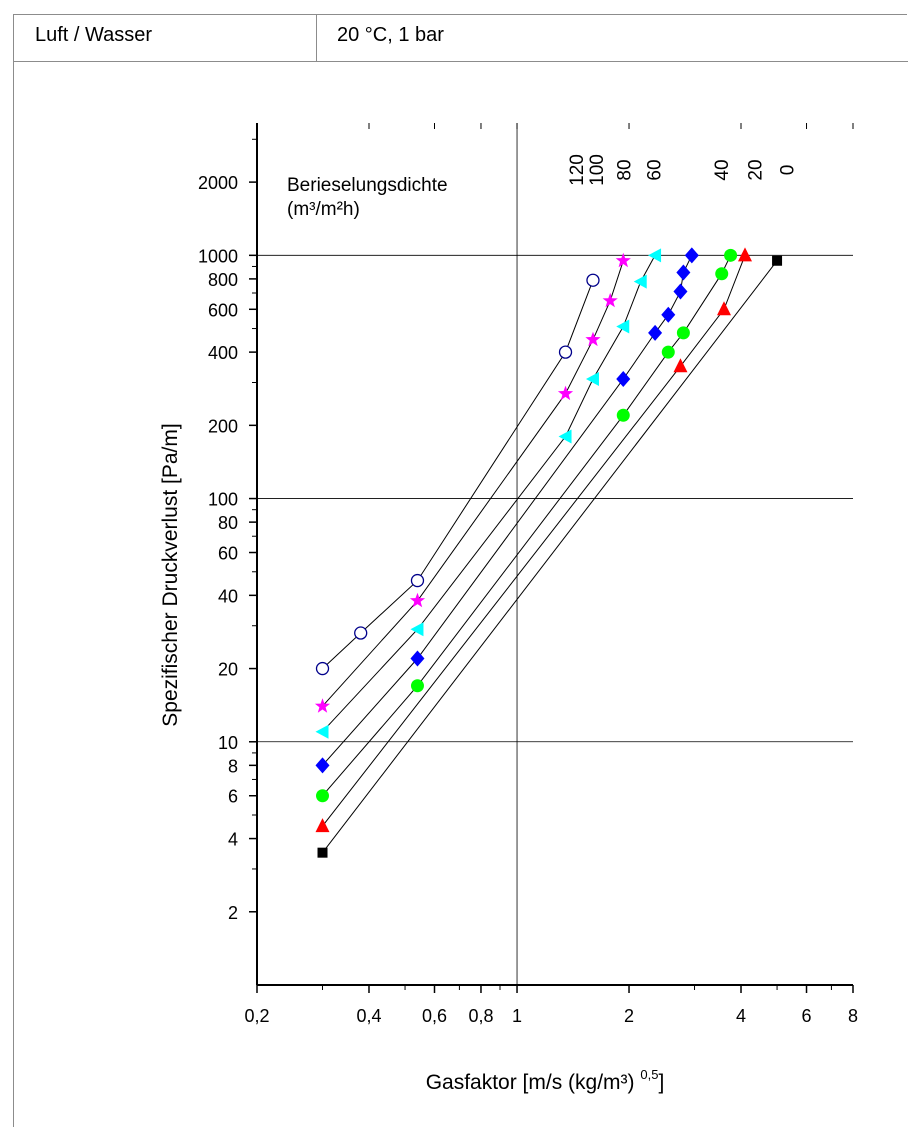  Describe the element at coordinates (390, 35) in the screenshot. I see `header-conditions-cell: 20 °C, 1 bar` at that location.